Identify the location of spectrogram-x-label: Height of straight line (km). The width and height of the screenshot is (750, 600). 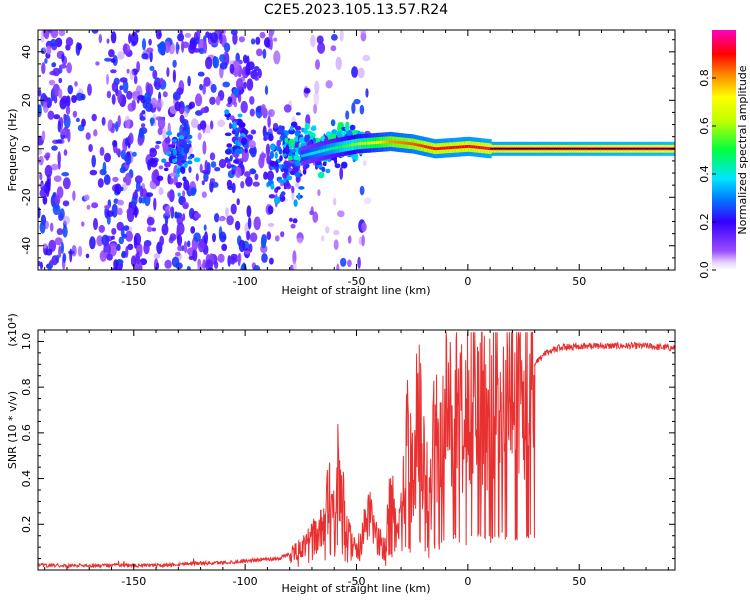
(355, 290).